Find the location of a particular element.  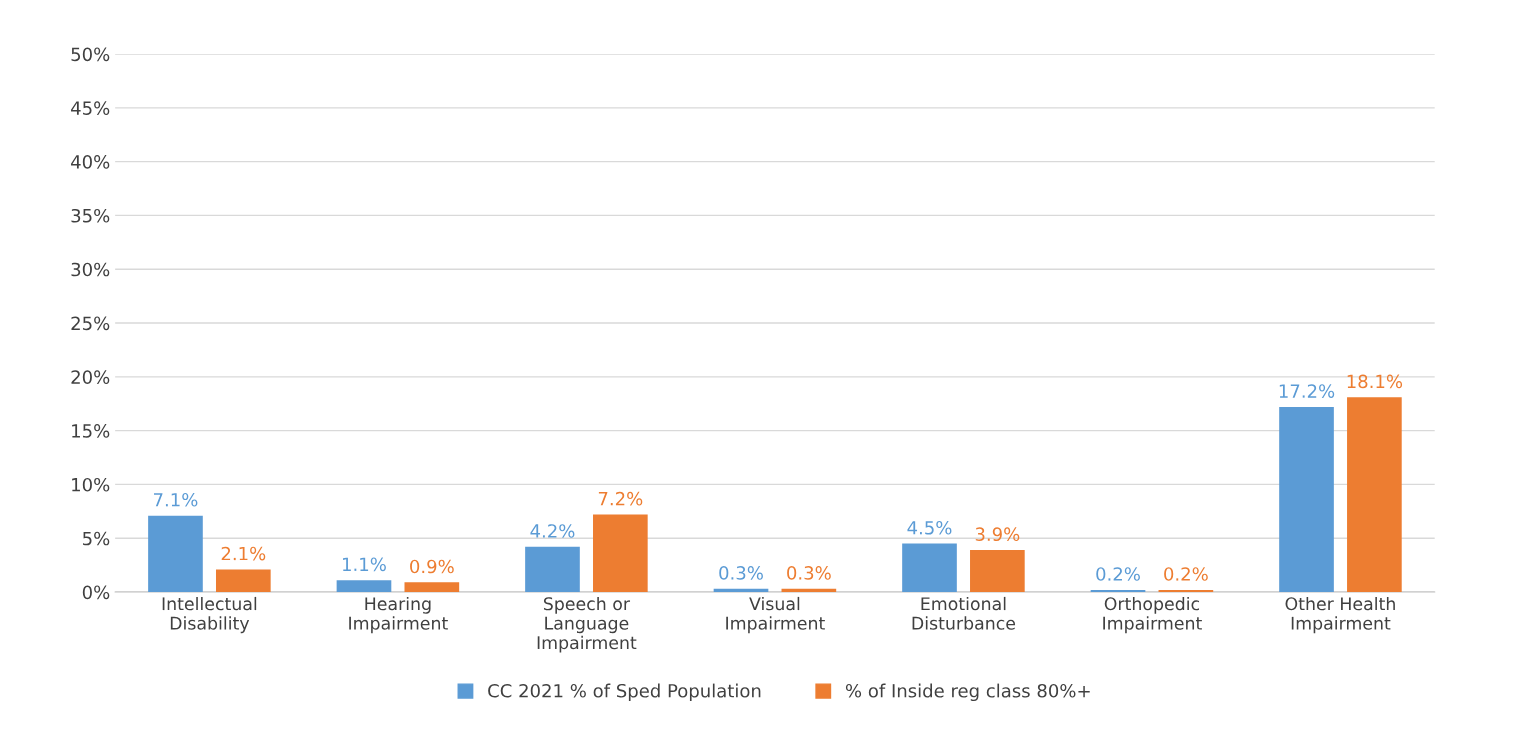

x-tick-label: Speech or Language Impairment is located at coordinates (587, 624).